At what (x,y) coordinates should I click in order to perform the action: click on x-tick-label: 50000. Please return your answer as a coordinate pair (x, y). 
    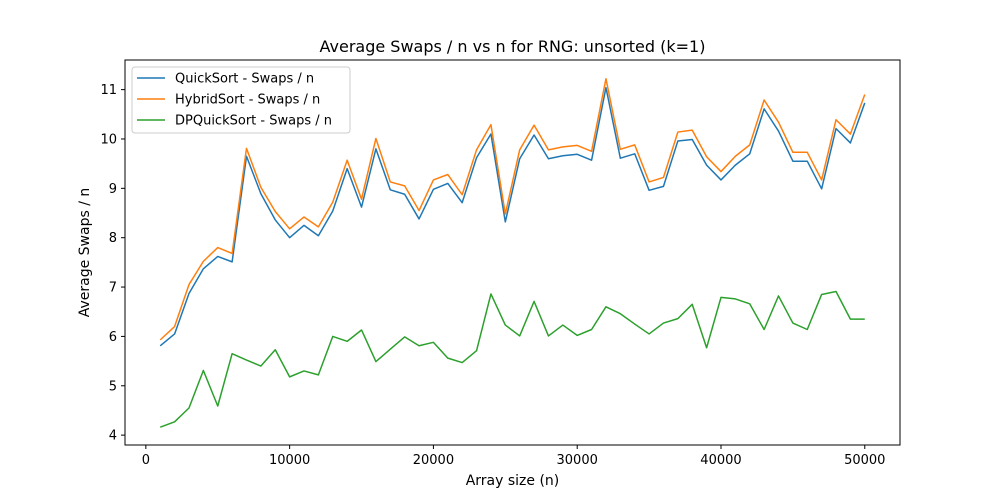
    Looking at the image, I should click on (864, 460).